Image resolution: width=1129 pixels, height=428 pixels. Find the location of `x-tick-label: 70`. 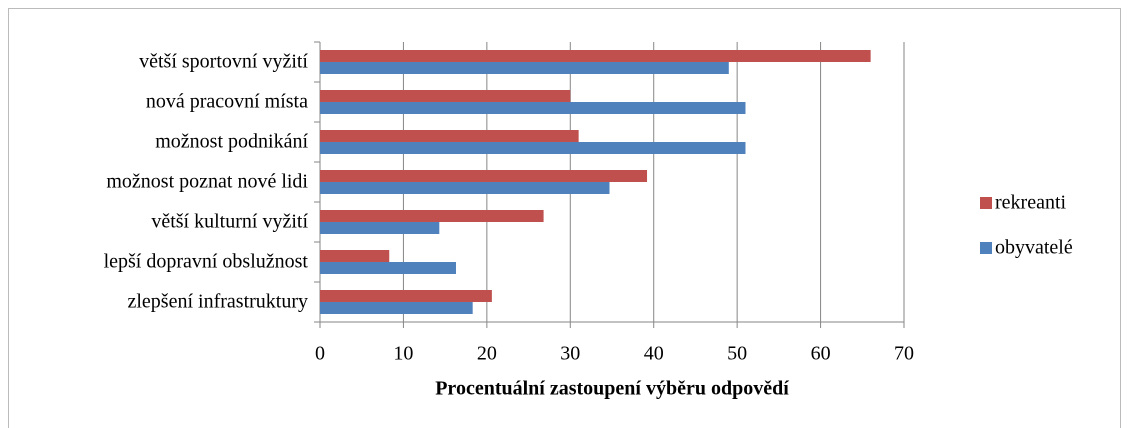

x-tick-label: 70 is located at coordinates (904, 354).